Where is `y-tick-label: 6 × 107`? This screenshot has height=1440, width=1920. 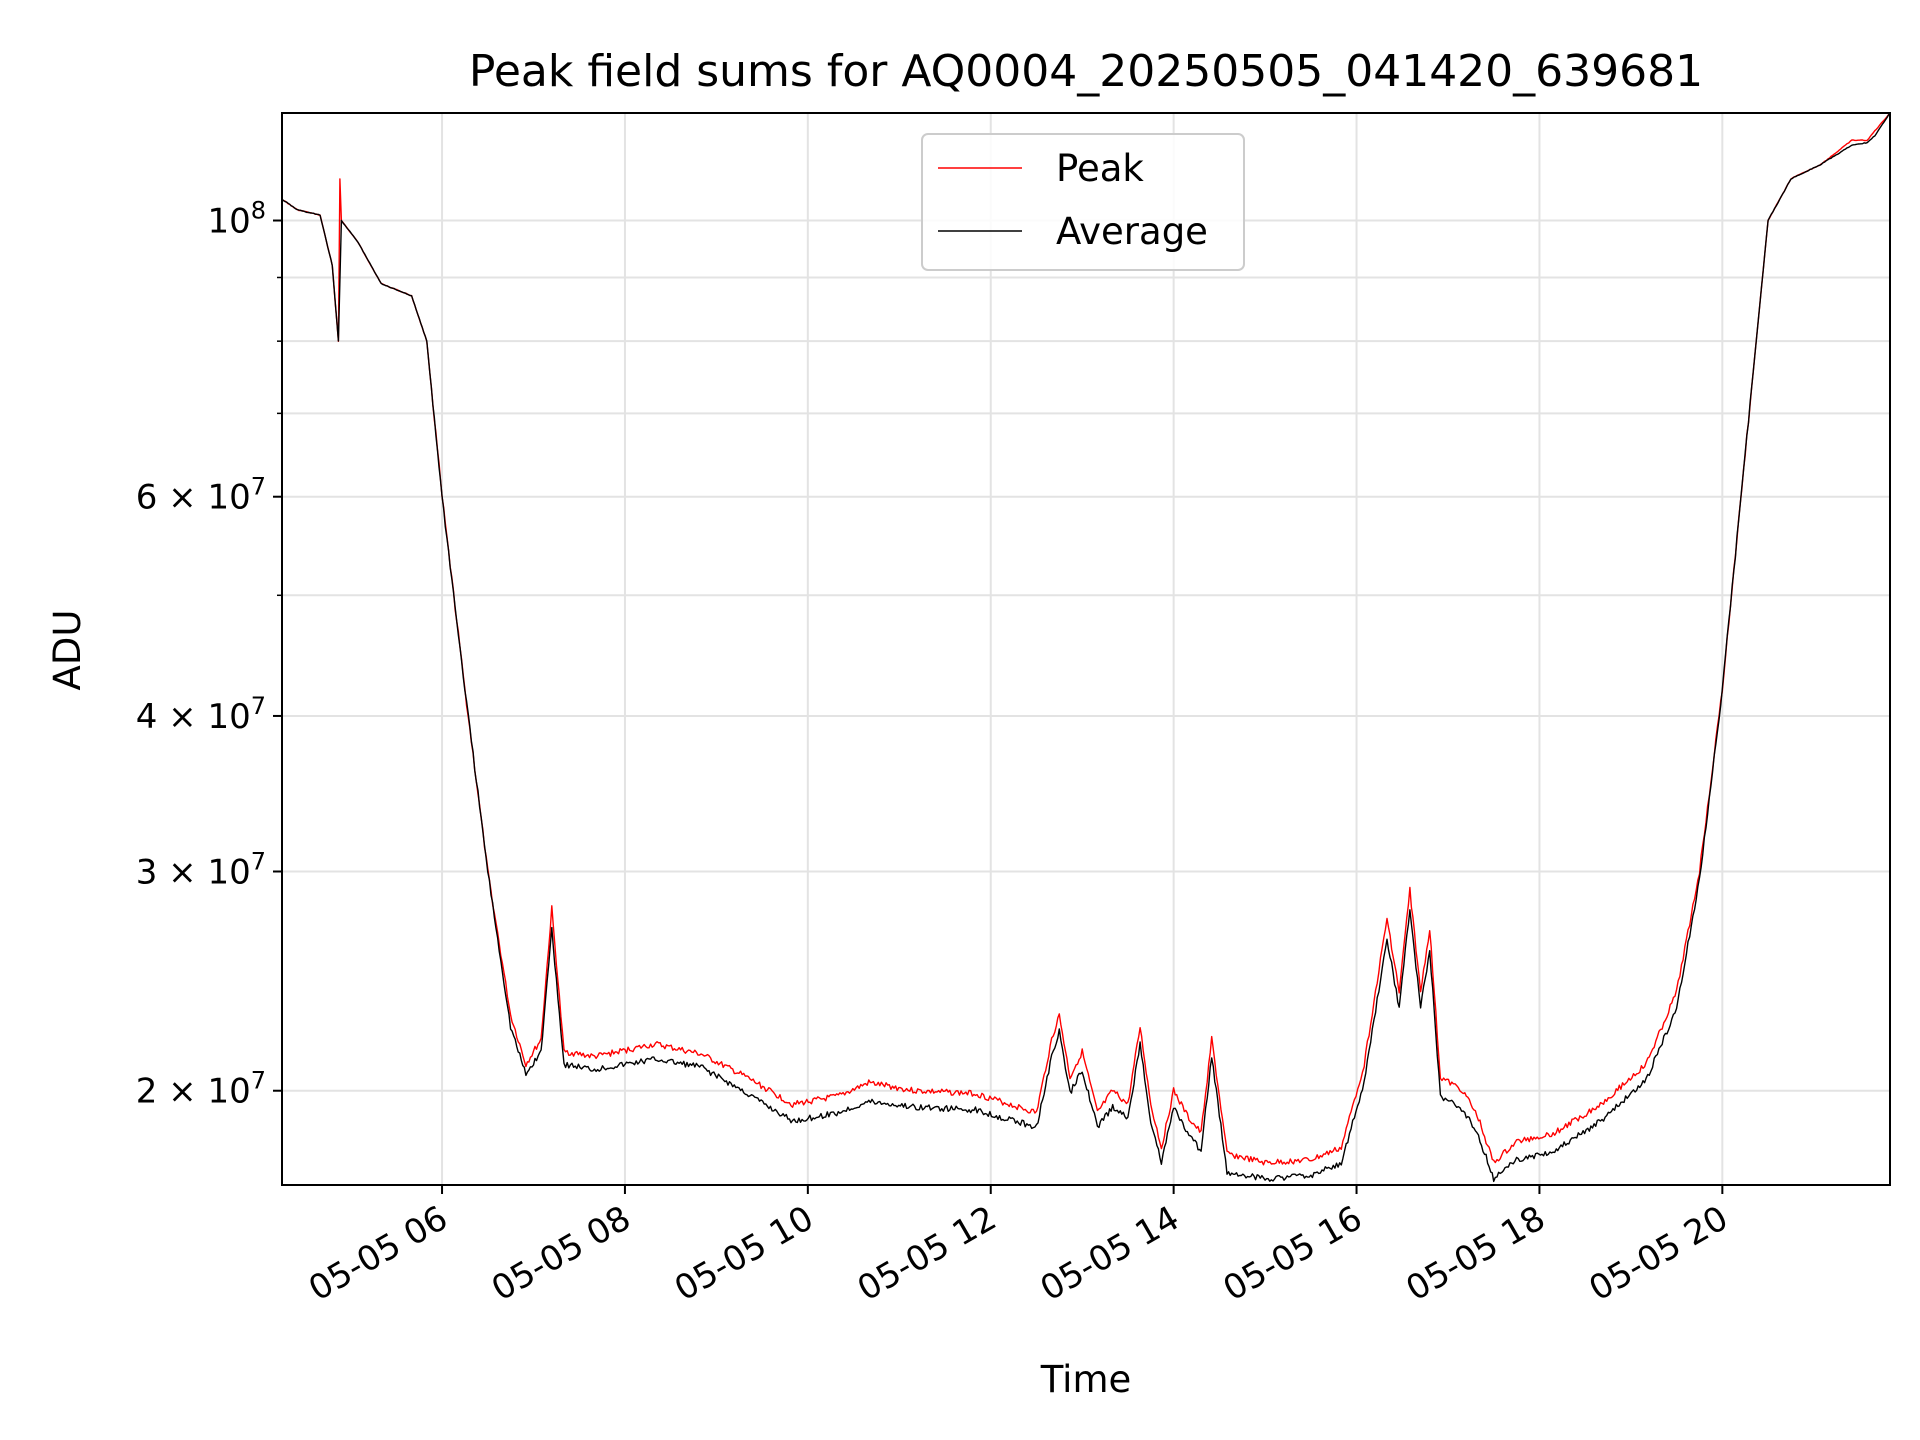
y-tick-label: 6 × 107 is located at coordinates (201, 495).